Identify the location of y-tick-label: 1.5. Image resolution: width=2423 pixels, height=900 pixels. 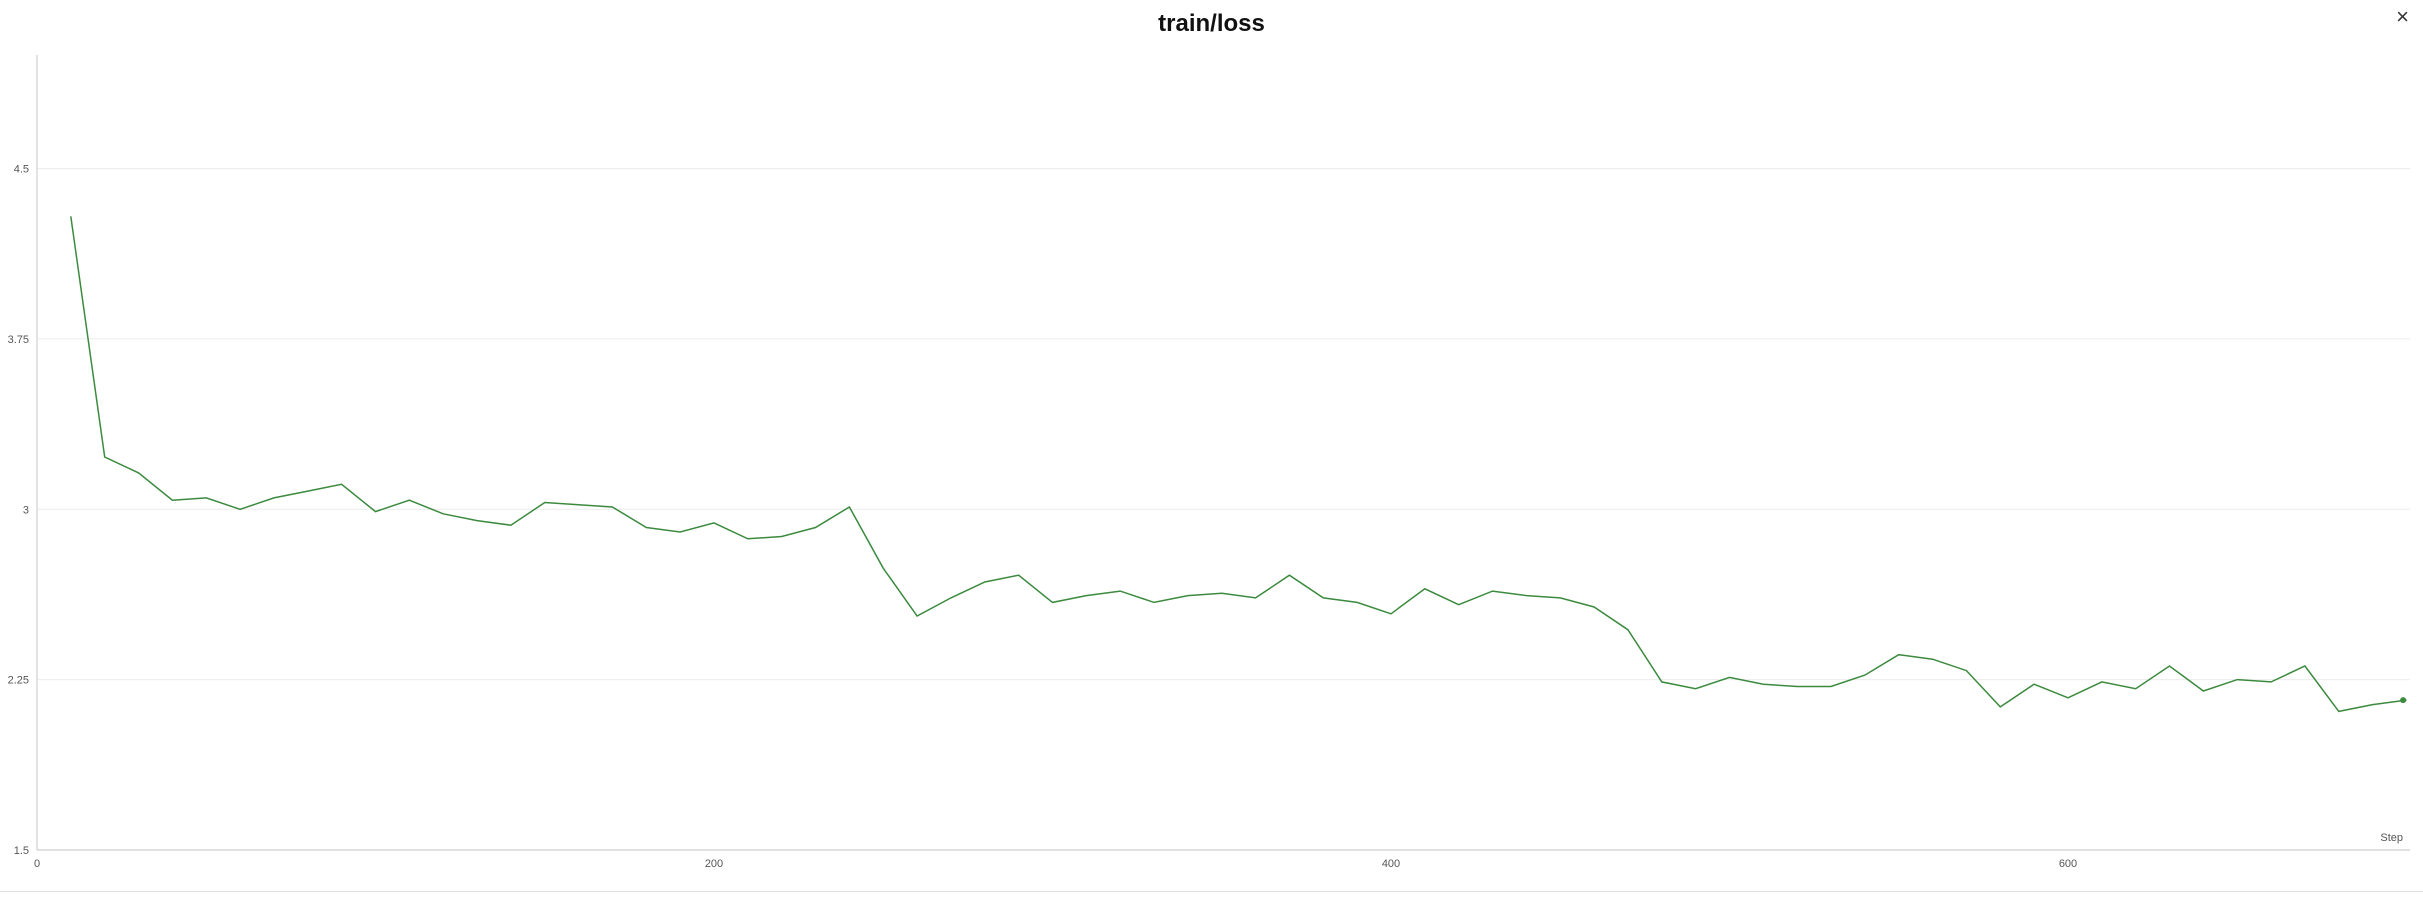
(21, 851).